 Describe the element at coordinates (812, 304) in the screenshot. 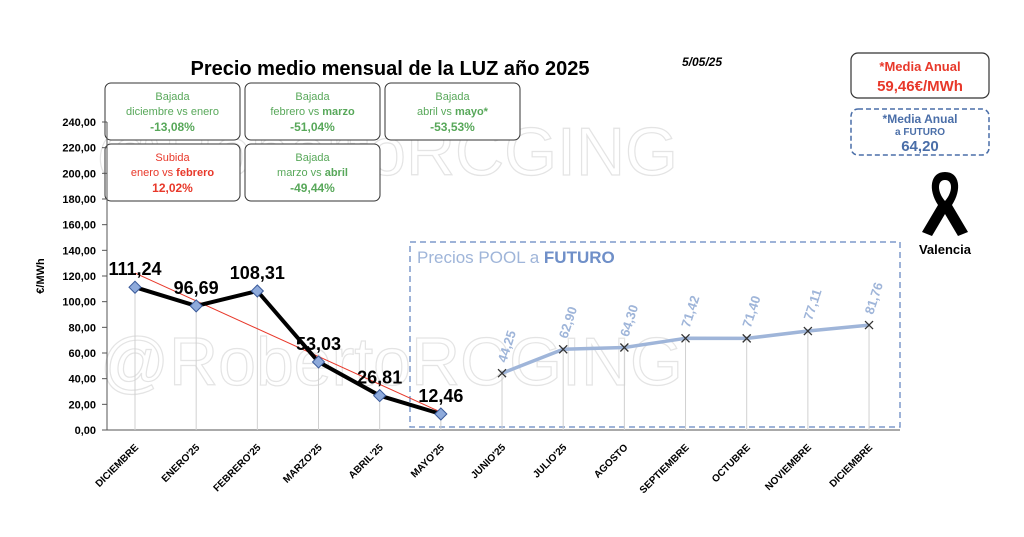

I see `data-label: 77,11` at that location.